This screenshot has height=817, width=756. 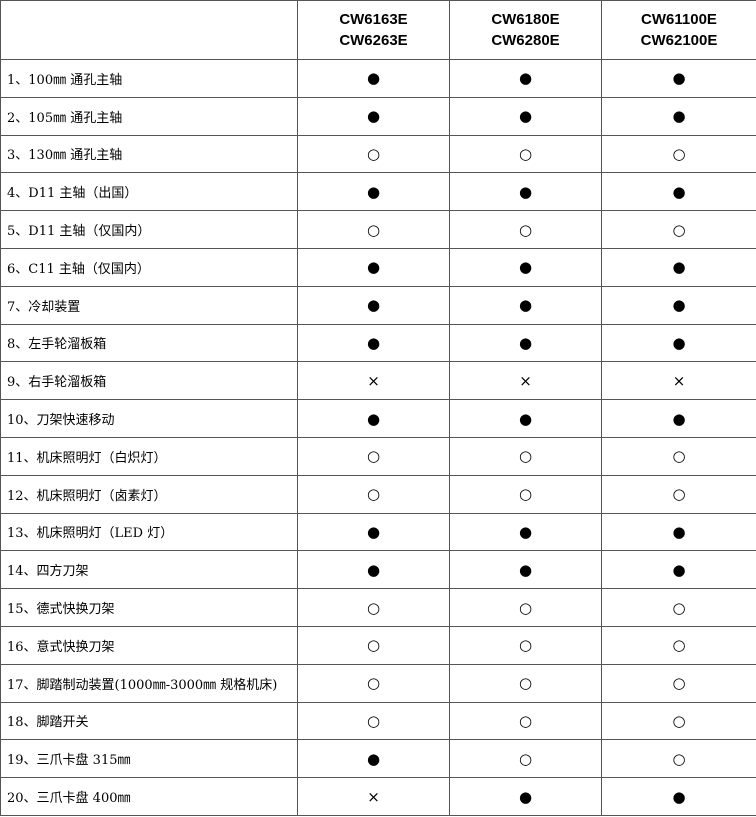 What do you see at coordinates (373, 30) in the screenshot?
I see `header-cell: CW6163E CW6263E` at bounding box center [373, 30].